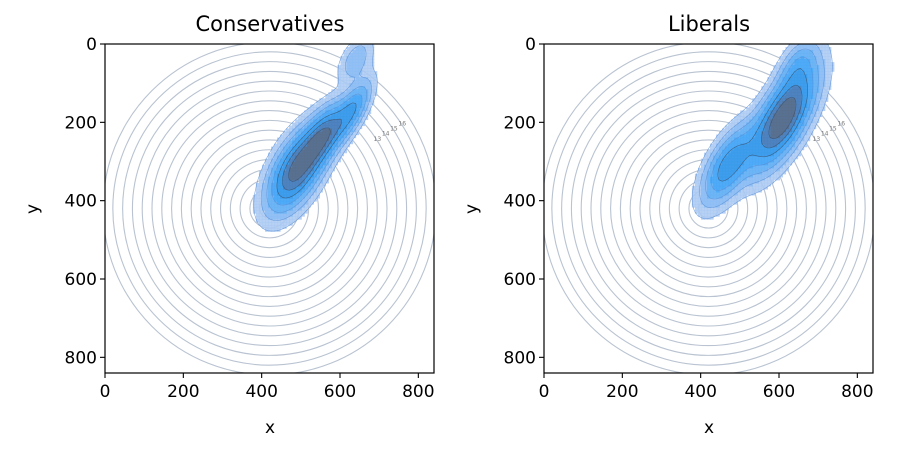  Describe the element at coordinates (709, 24) in the screenshot. I see `chart-title: Liberals` at that location.